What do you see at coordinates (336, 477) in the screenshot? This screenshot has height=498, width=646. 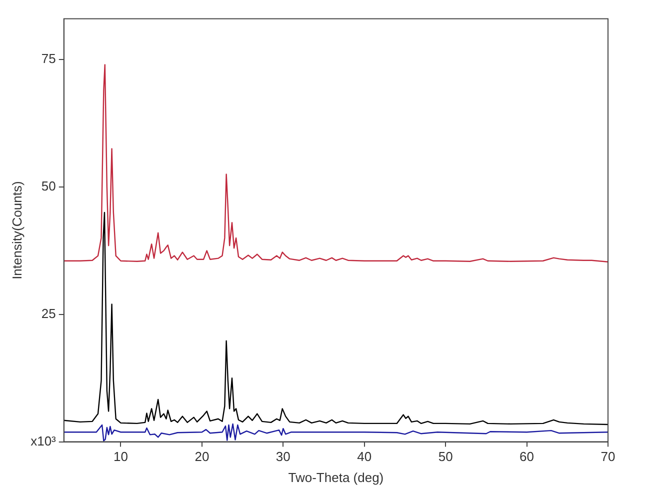 I see `x-axis-title: Two-Theta (deg)` at bounding box center [336, 477].